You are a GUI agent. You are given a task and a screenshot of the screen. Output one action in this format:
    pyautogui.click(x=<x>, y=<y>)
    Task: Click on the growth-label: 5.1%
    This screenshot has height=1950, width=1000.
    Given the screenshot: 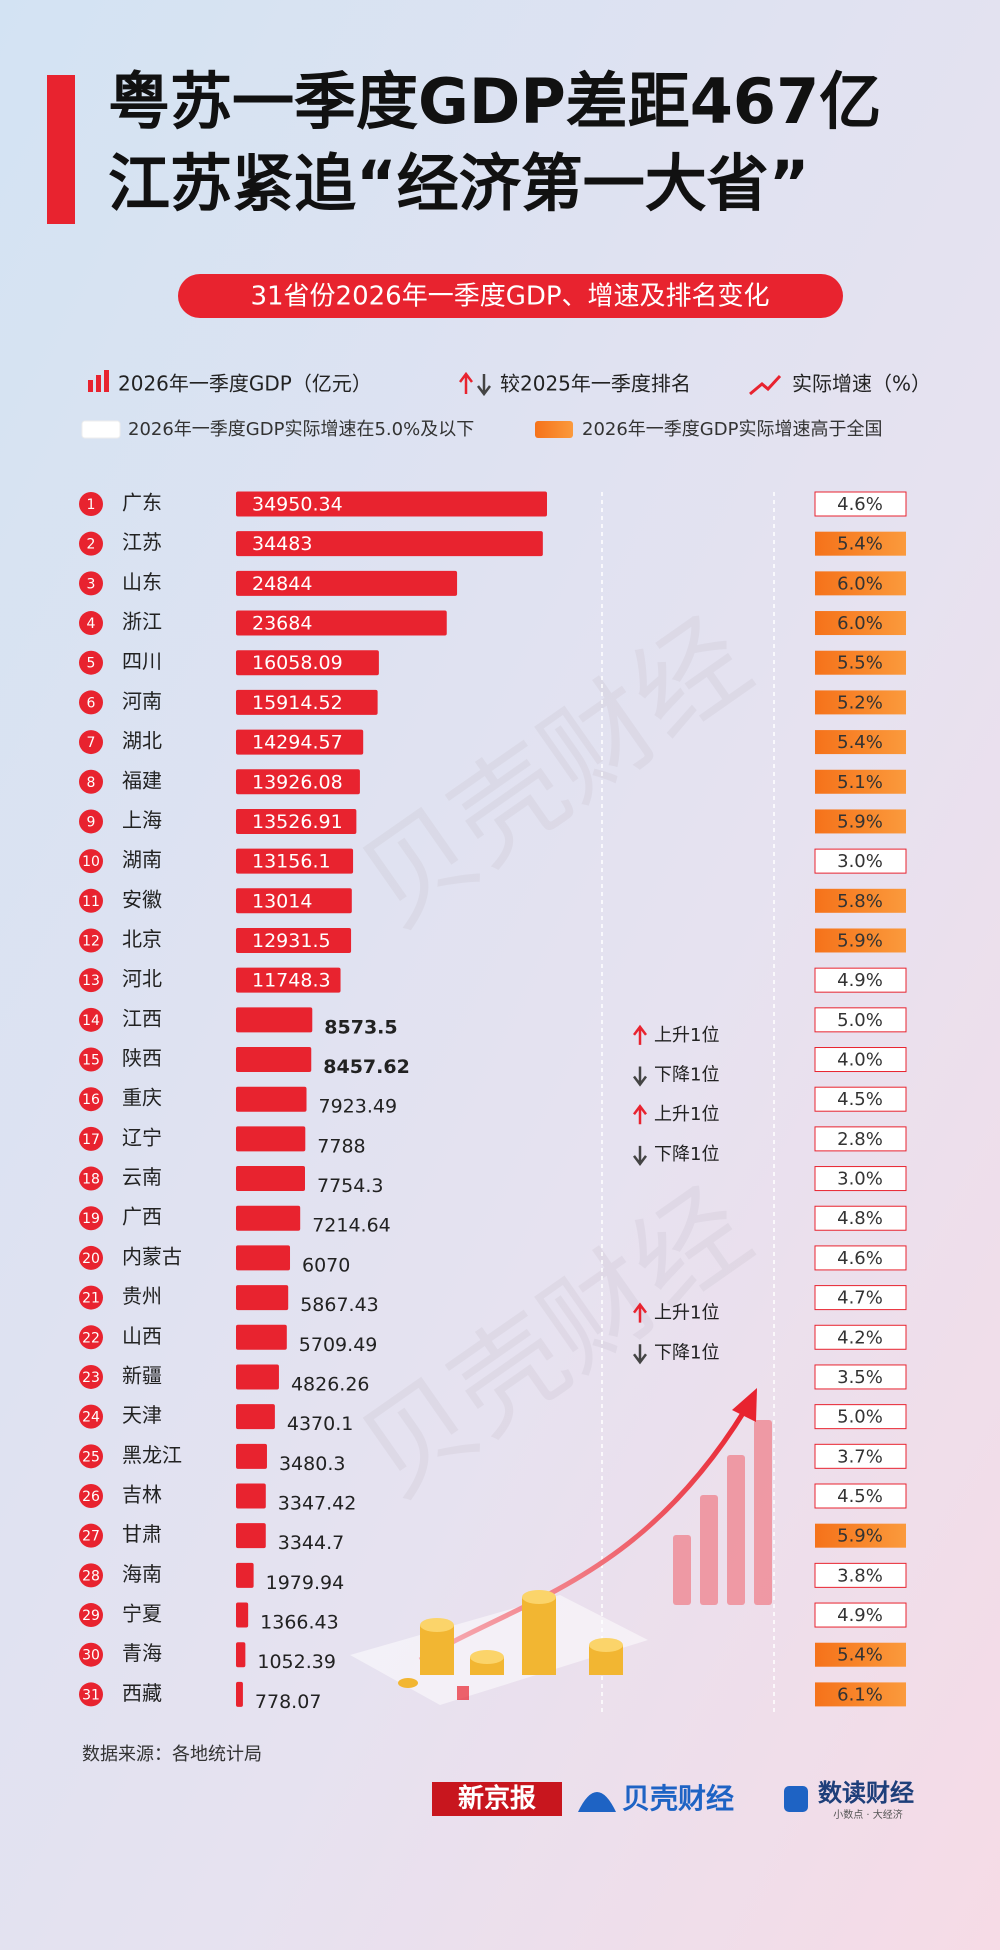 What is the action you would take?
    pyautogui.click(x=860, y=782)
    